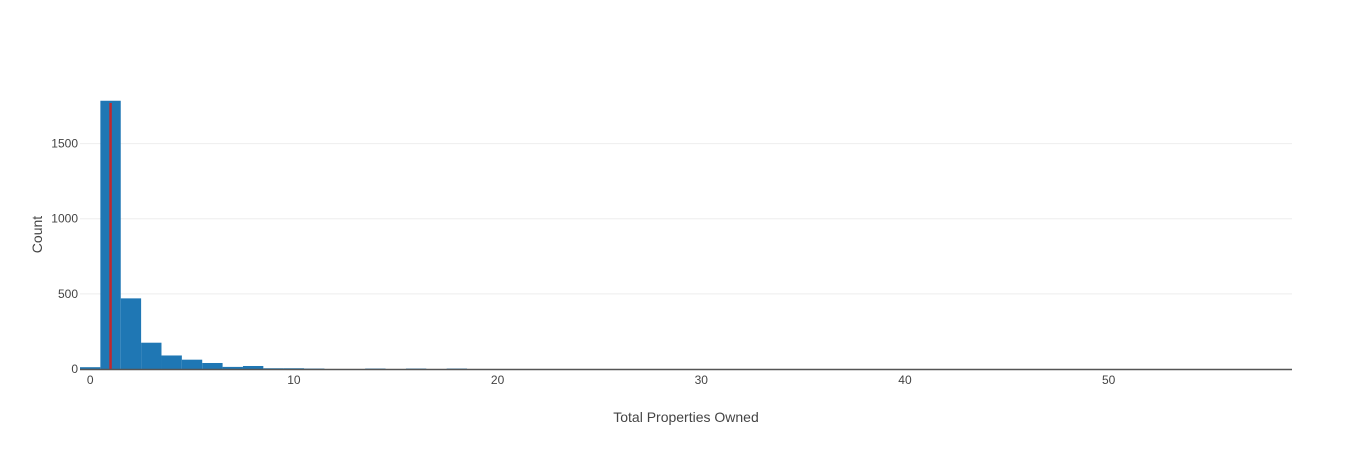 The height and width of the screenshot is (450, 1372). Describe the element at coordinates (64, 219) in the screenshot. I see `y-tick-label: 1000` at that location.